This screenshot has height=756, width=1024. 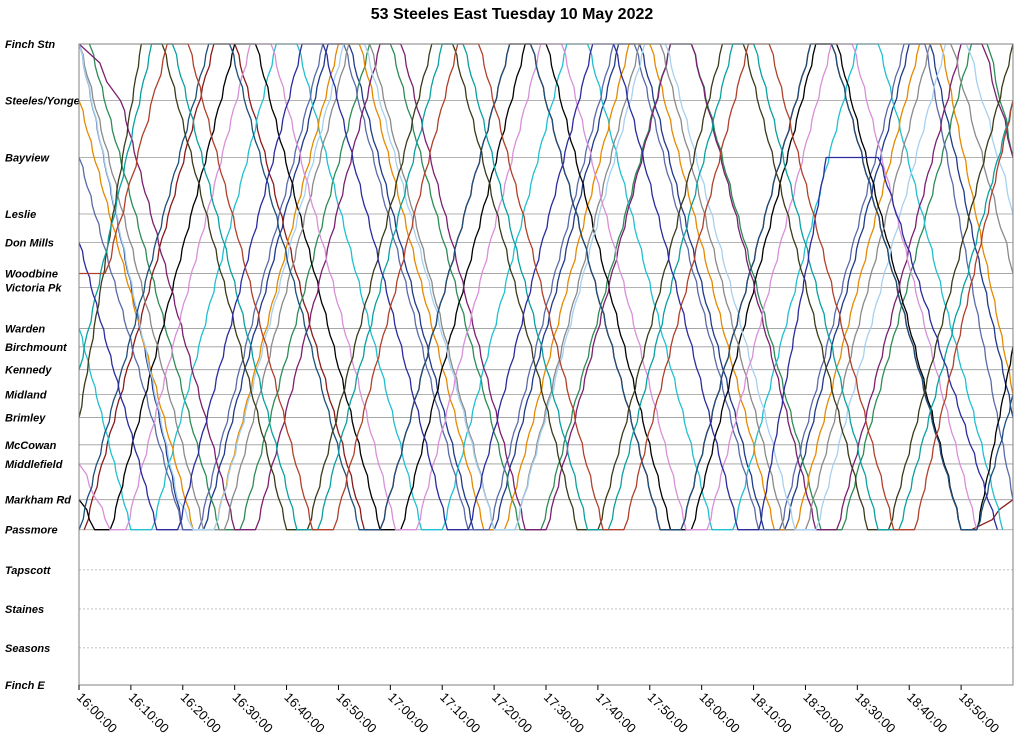 I want to click on stop-label: Seasons, so click(x=27, y=649).